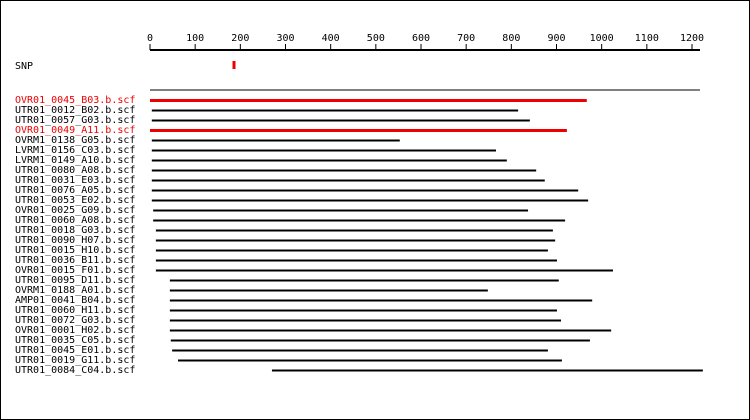 The width and height of the screenshot is (750, 420). Describe the element at coordinates (421, 38) in the screenshot. I see `x-tick-label: 600` at that location.